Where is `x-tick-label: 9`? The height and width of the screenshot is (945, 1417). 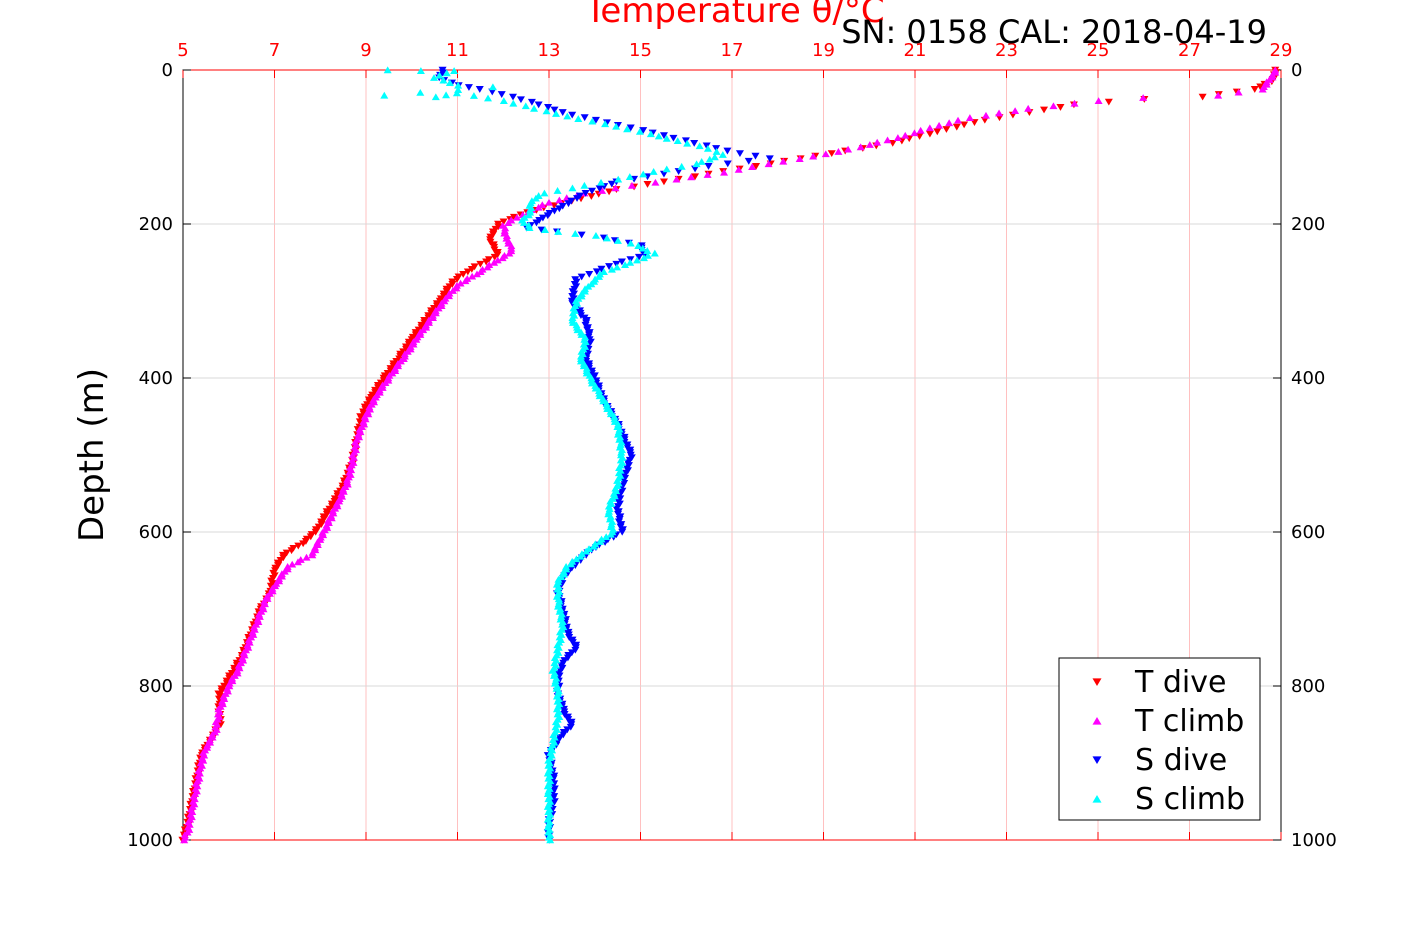
x-tick-label: 9 is located at coordinates (365, 50).